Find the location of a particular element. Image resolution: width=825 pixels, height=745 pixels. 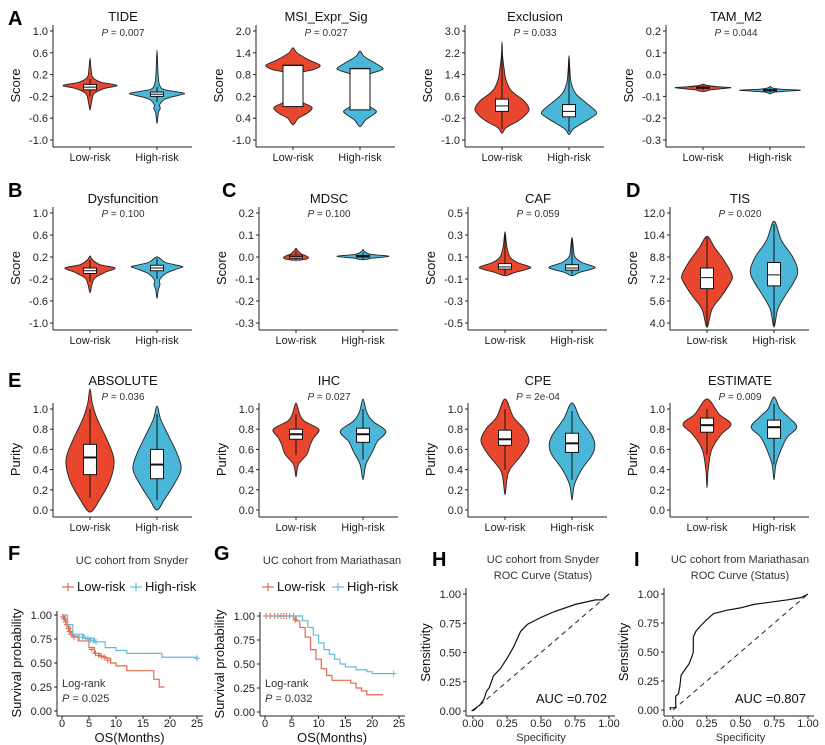

y-tick-label: 7.2 is located at coordinates (657, 280).